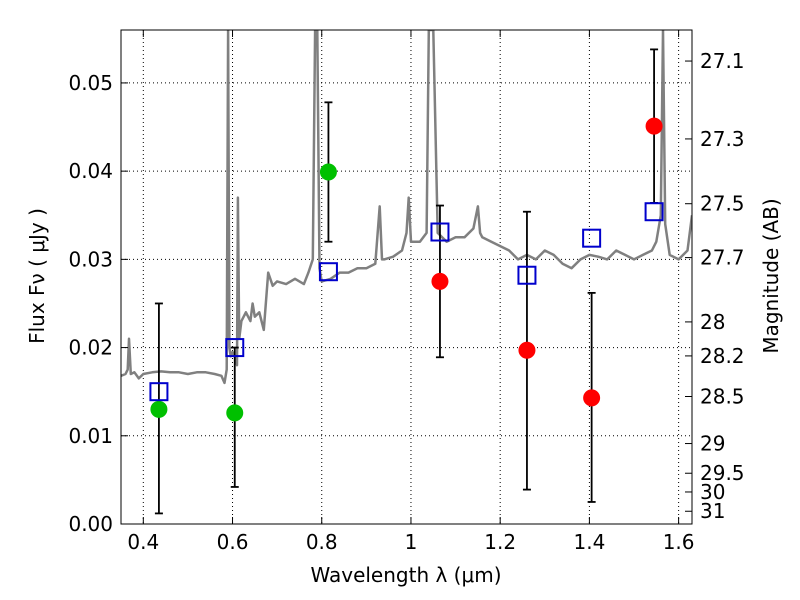 The image size is (800, 600). I want to click on y-tick-label: 0.00, so click(90, 524).